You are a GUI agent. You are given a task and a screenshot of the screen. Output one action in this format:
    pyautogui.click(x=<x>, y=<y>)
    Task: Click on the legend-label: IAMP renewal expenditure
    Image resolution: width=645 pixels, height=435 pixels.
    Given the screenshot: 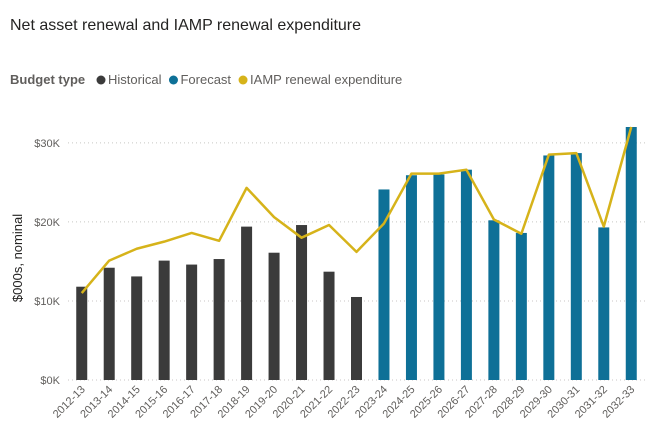 What is the action you would take?
    pyautogui.click(x=326, y=79)
    